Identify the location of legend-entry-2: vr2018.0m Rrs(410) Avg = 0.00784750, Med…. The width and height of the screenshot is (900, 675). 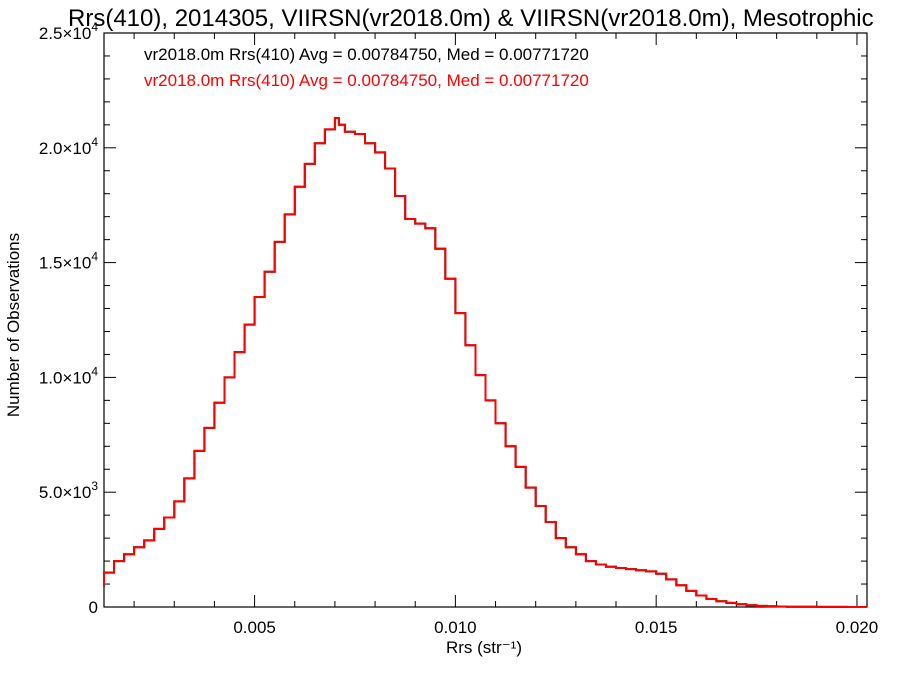
(366, 80).